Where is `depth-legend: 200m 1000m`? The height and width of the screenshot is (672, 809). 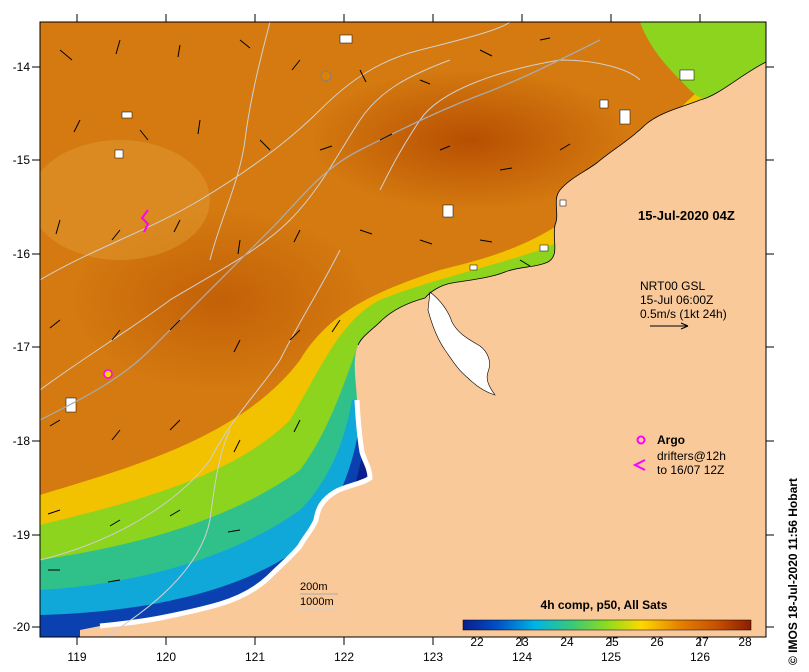
depth-legend: 200m 1000m is located at coordinates (319, 595).